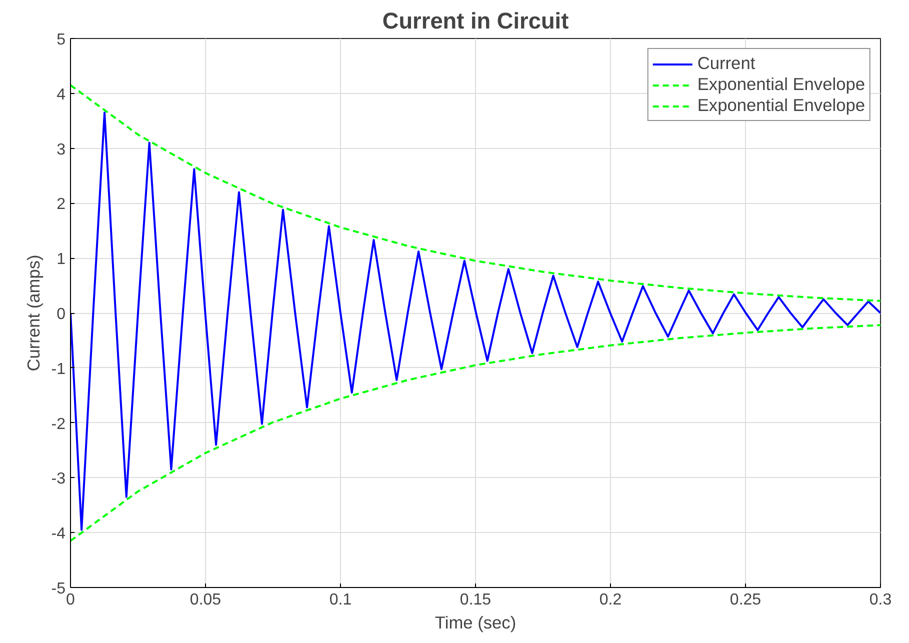 The height and width of the screenshot is (643, 909). What do you see at coordinates (61, 95) in the screenshot?
I see `y-tick-label: 4` at bounding box center [61, 95].